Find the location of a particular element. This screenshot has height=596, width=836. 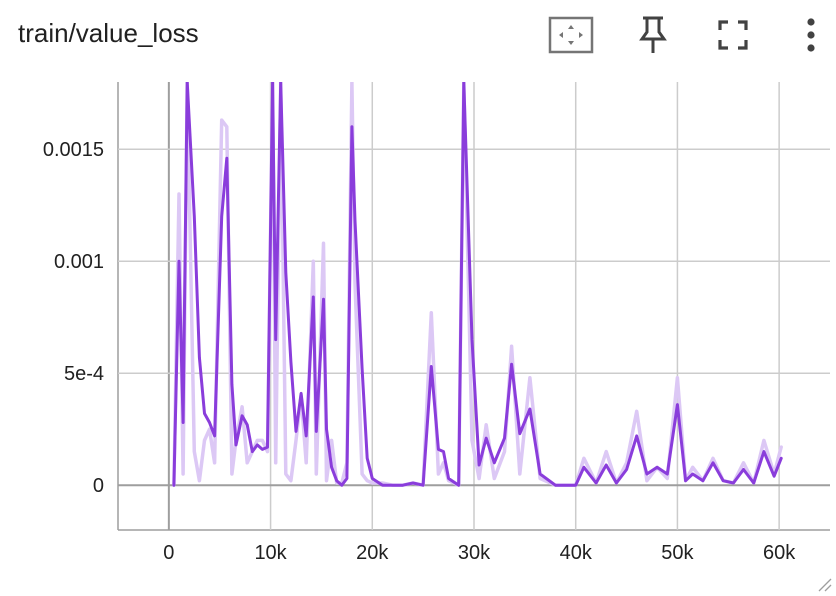

y-tick-label: 0.0015 is located at coordinates (73, 150).